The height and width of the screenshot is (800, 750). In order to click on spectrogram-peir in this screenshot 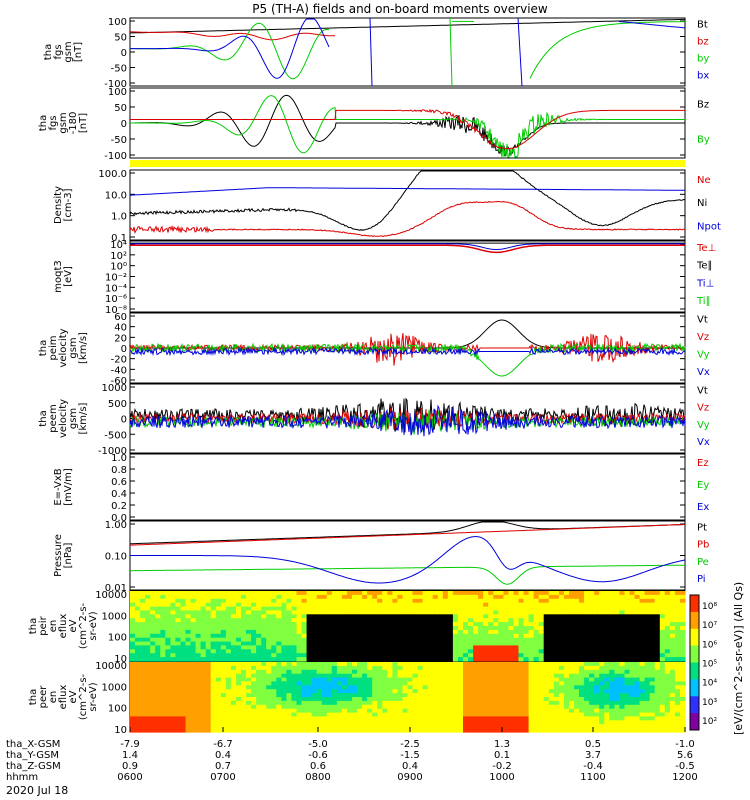, I will do `click(408, 626)`.